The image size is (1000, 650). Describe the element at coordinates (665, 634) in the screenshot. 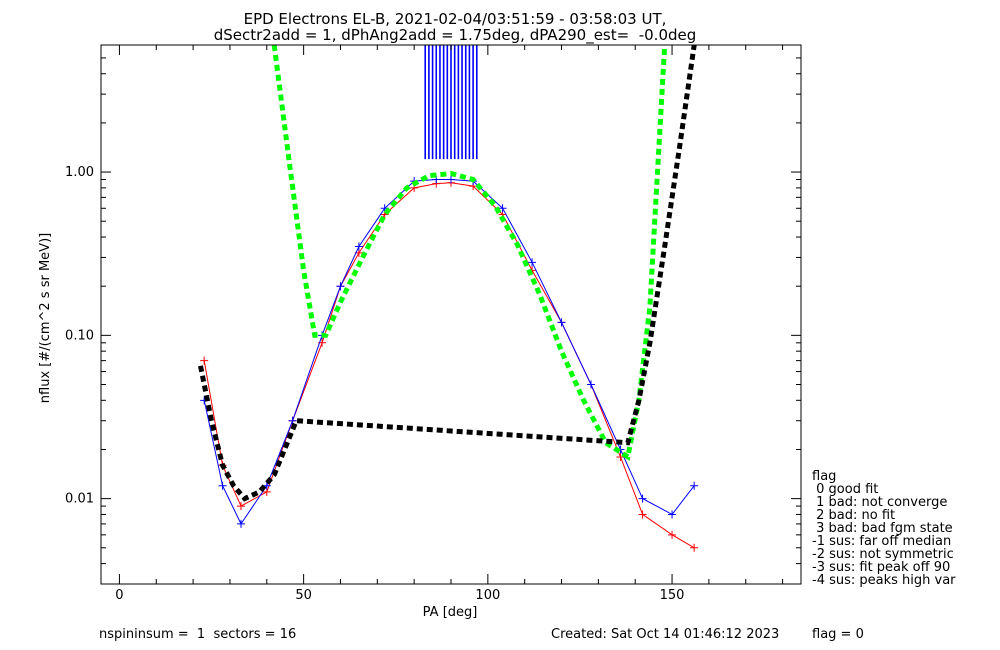

I see `footer-created: Created: Sat Oct 14 01:46:12 2023` at that location.